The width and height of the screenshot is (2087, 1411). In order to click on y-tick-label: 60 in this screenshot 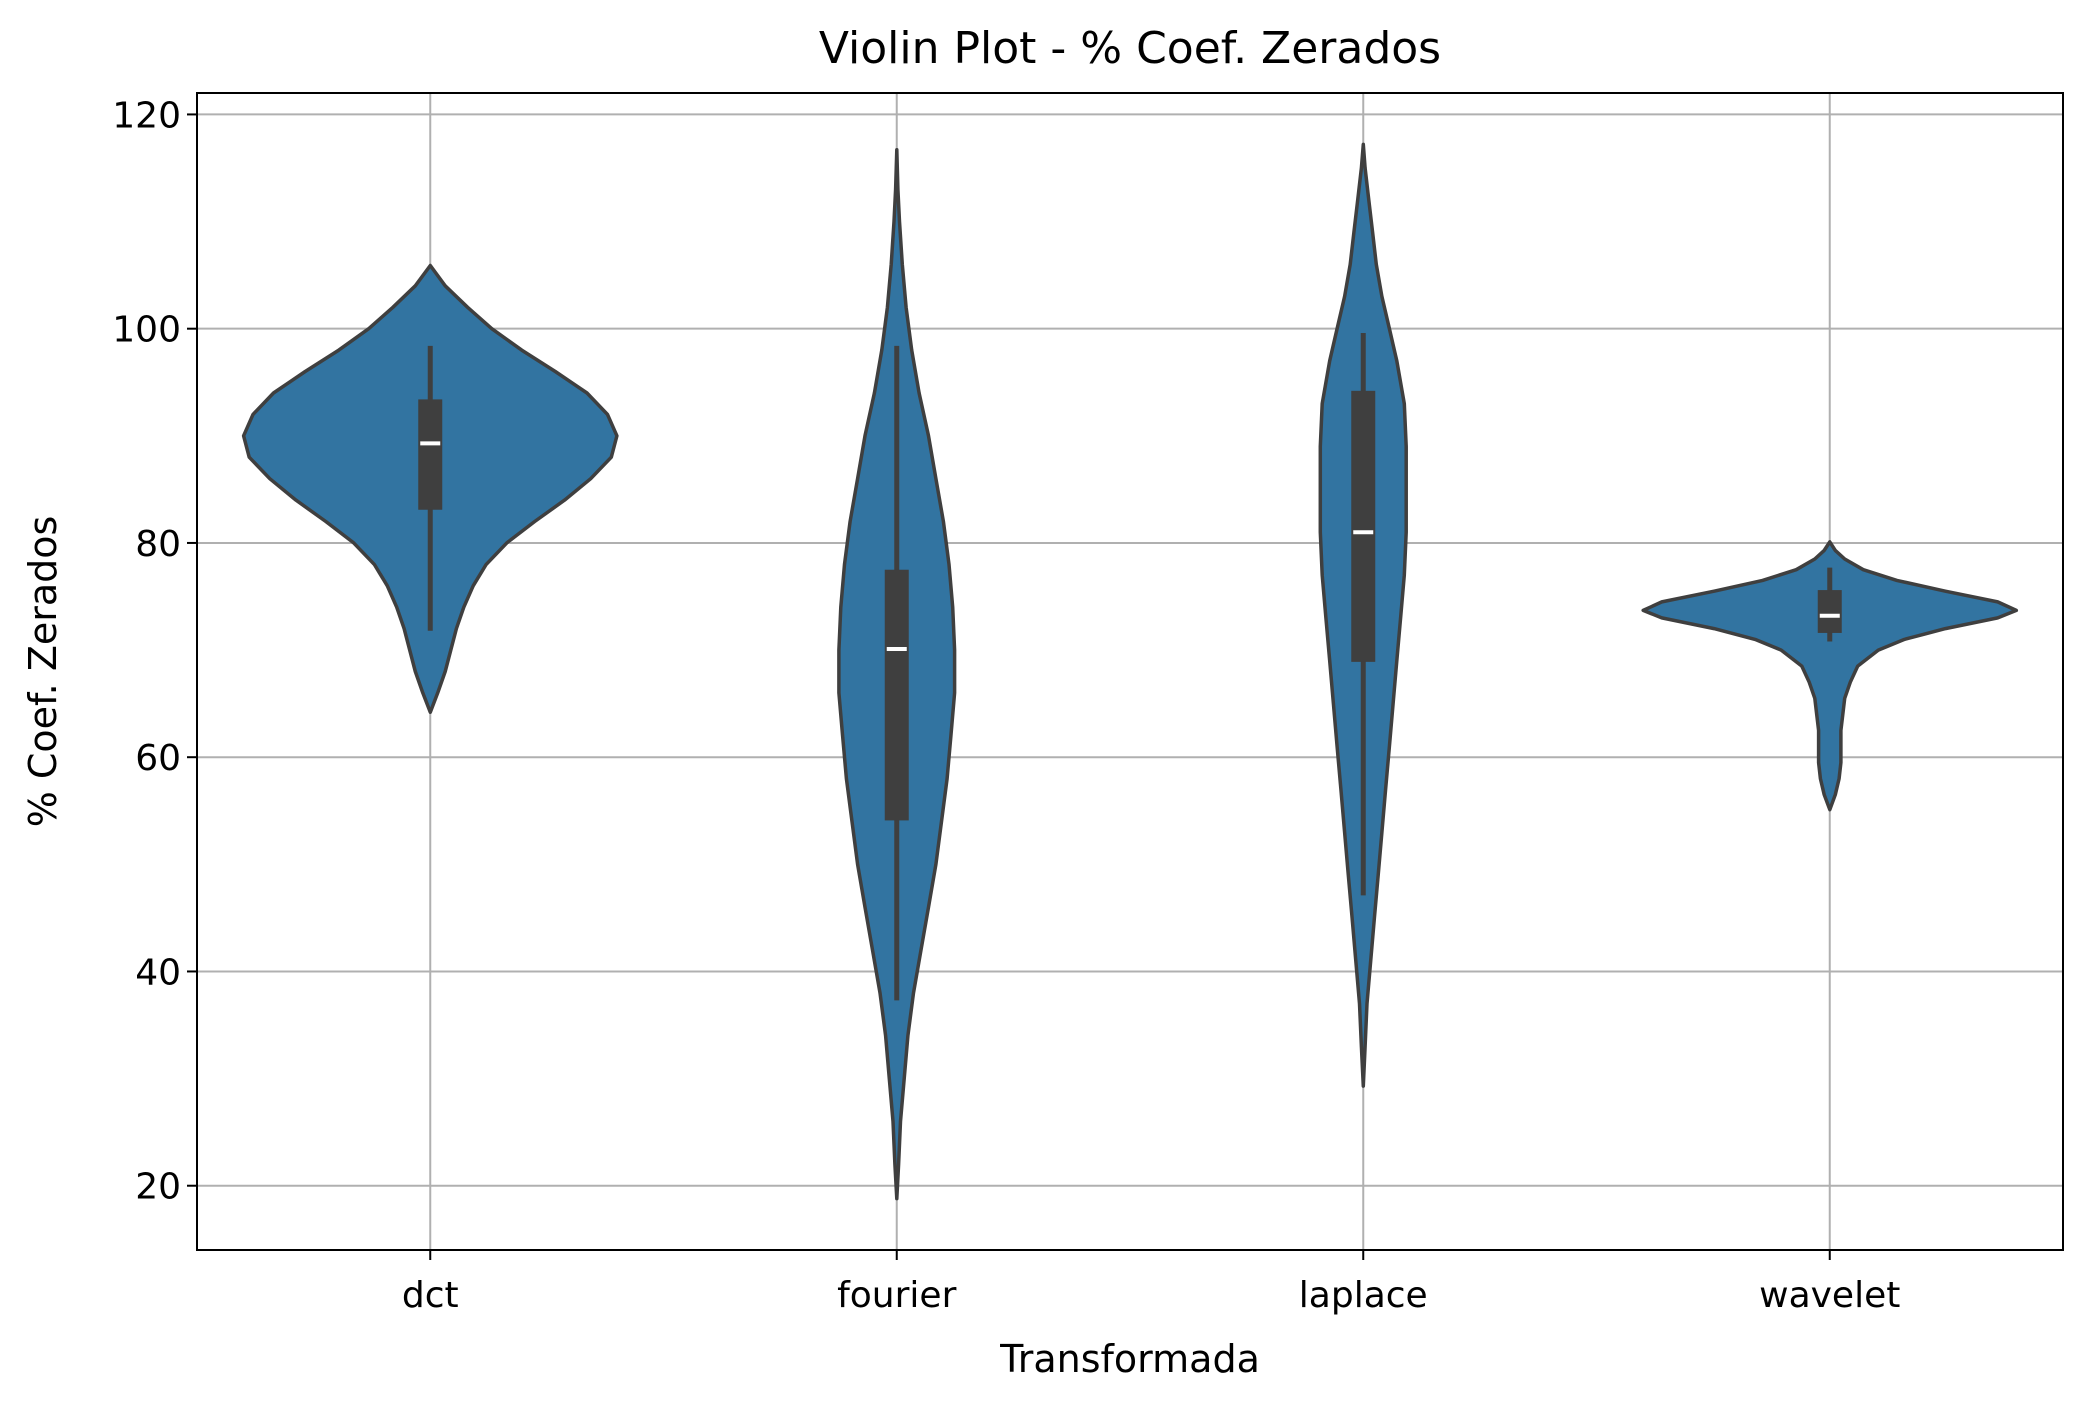, I will do `click(158, 758)`.